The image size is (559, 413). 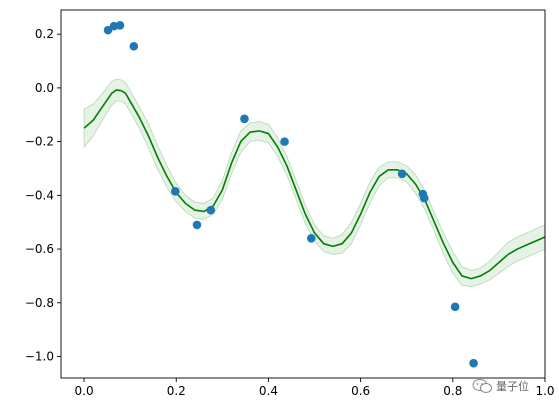 I want to click on x-tick-label-3: 0.6, so click(x=360, y=391).